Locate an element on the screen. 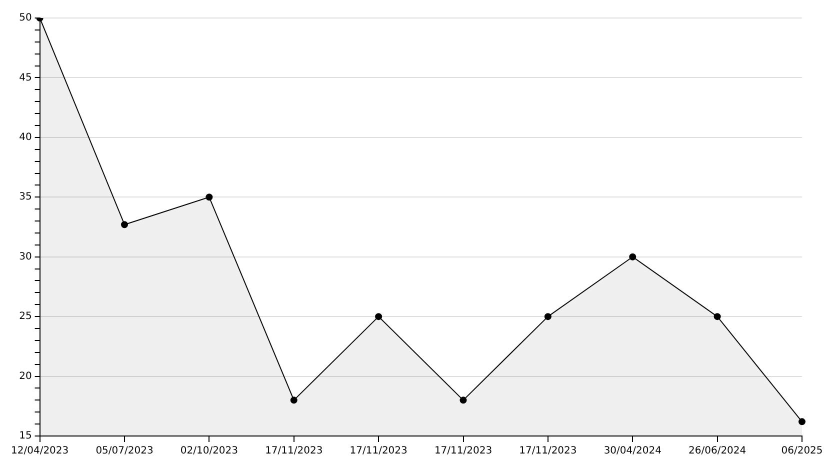  y-tick-label: 50 is located at coordinates (25, 18).